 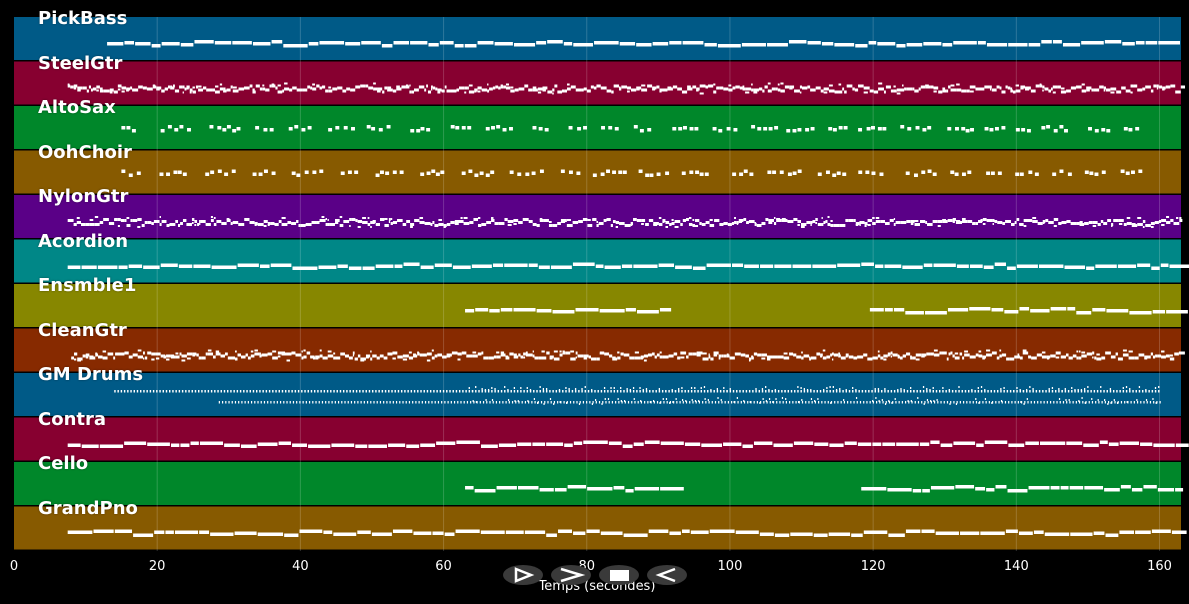 What do you see at coordinates (667, 575) in the screenshot?
I see `back-button` at bounding box center [667, 575].